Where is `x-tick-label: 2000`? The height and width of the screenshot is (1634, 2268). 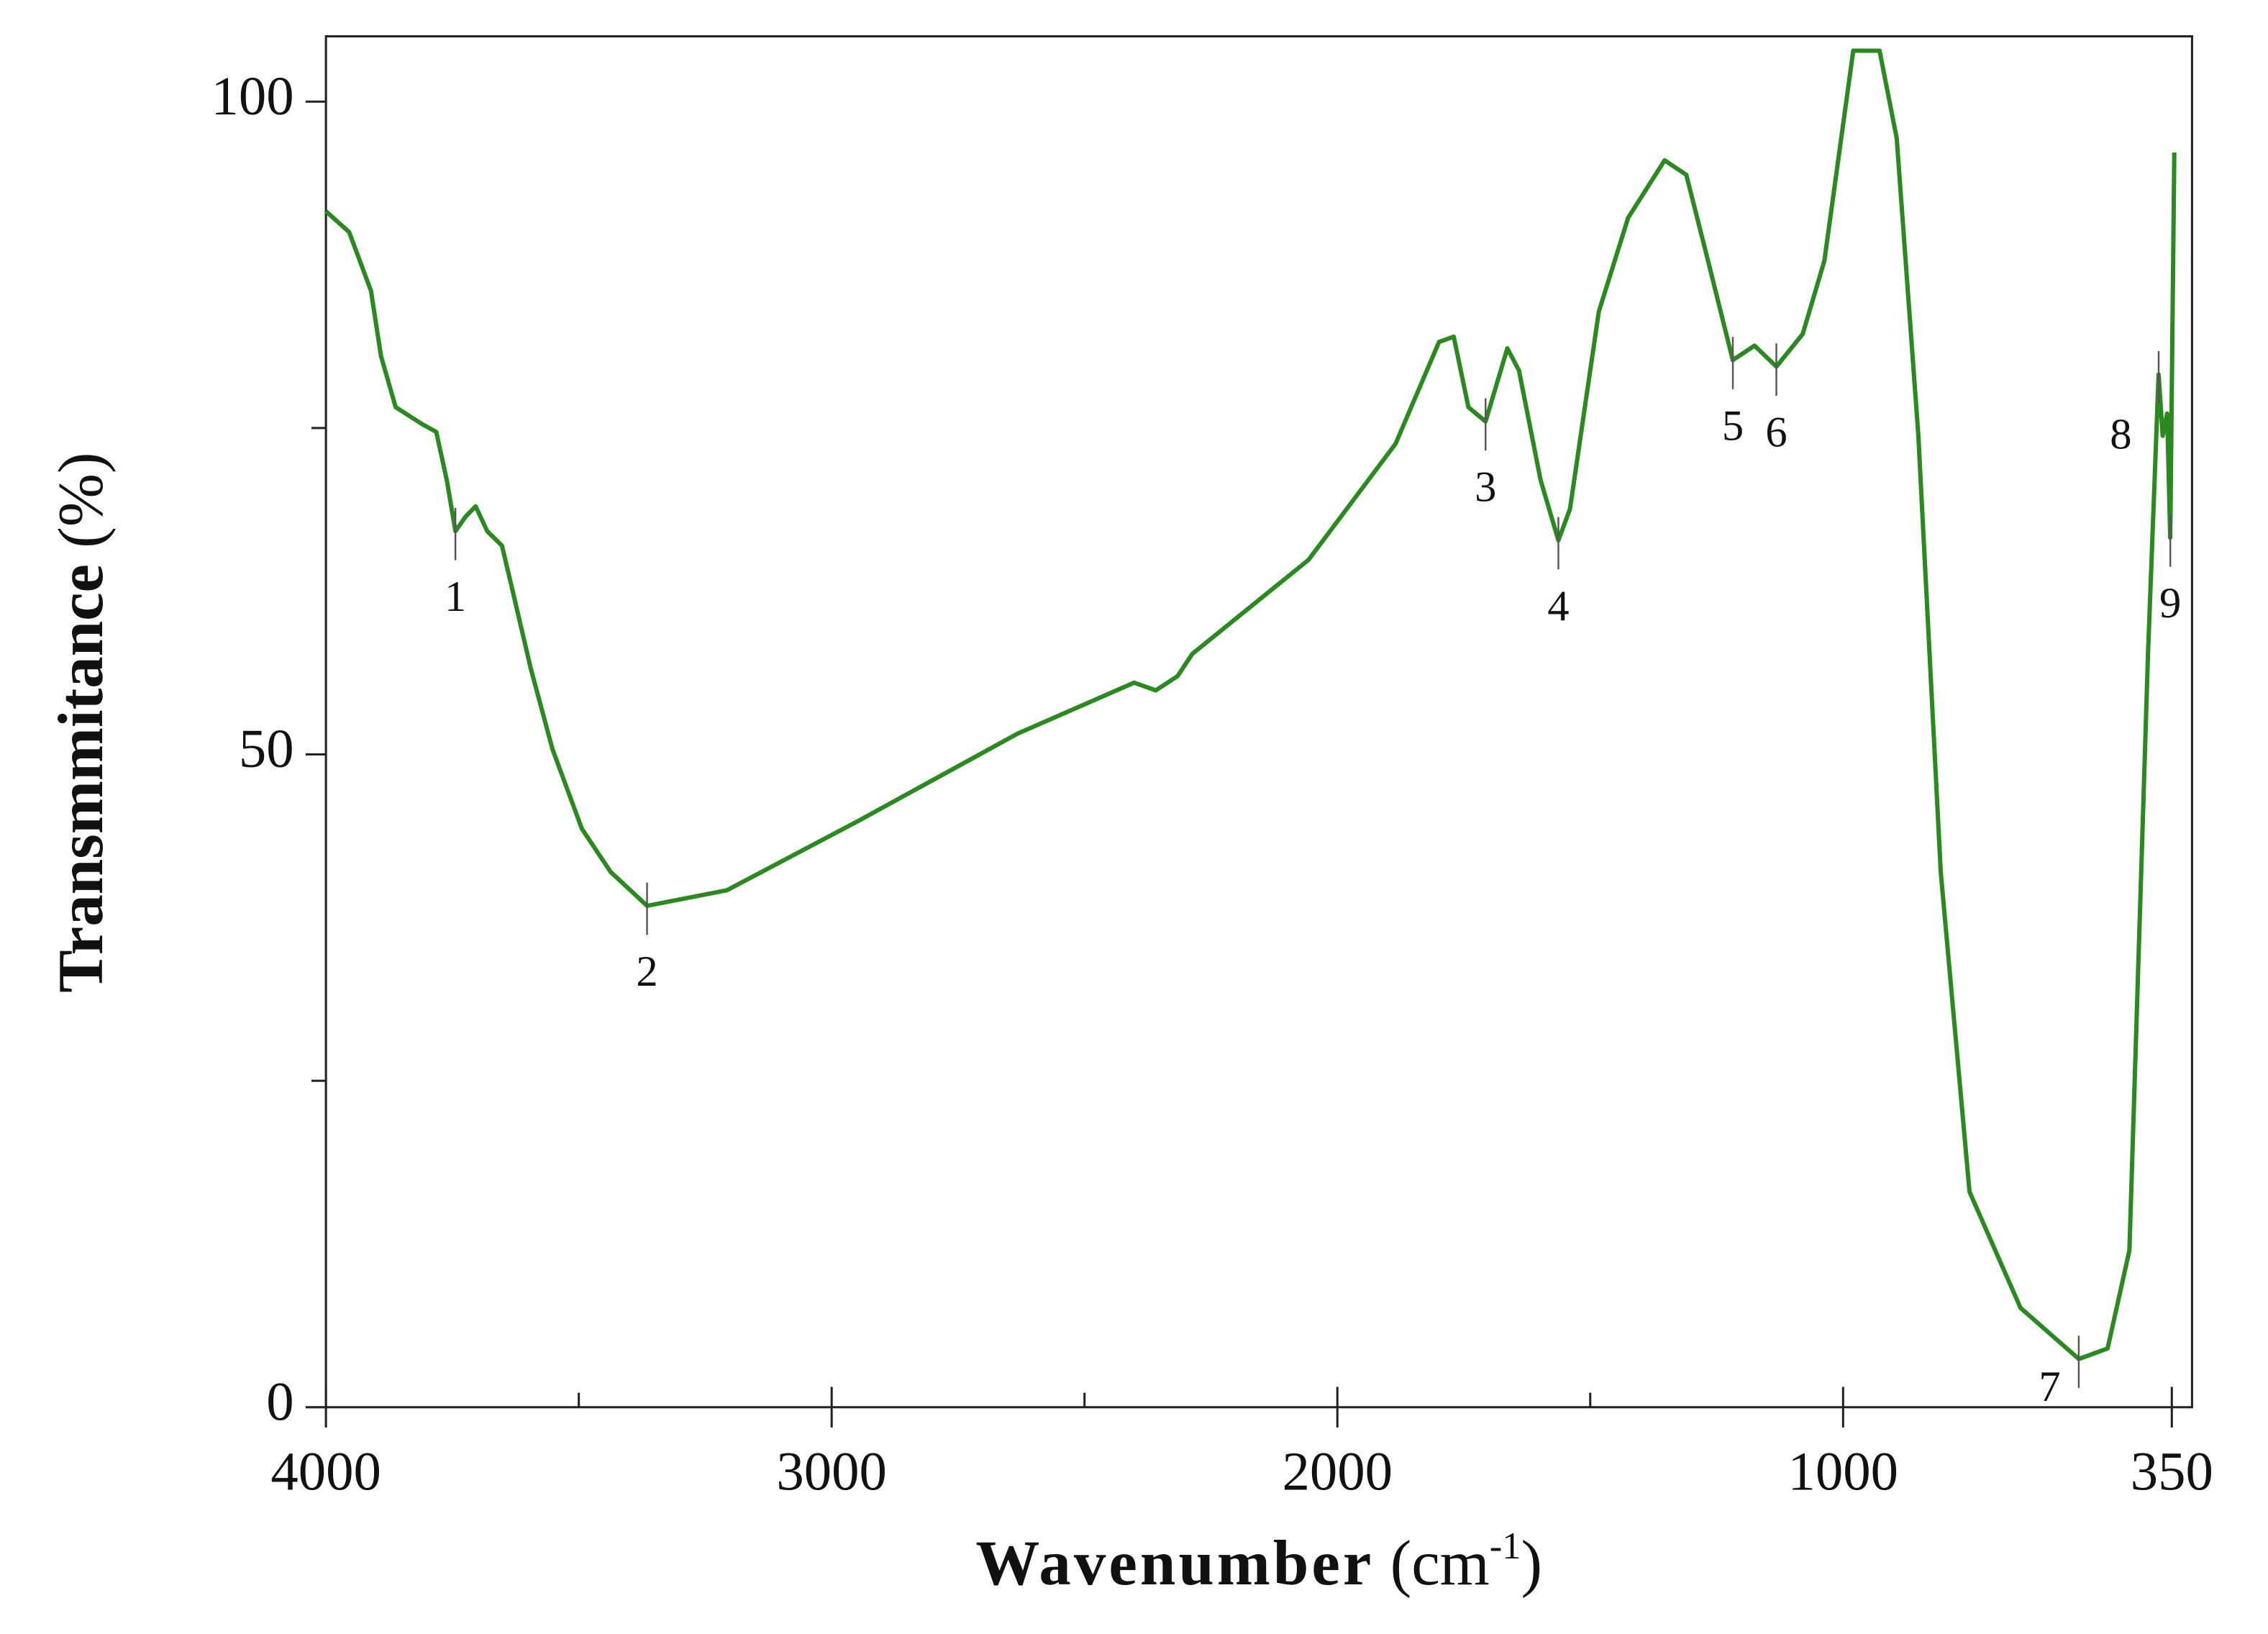
x-tick-label: 2000 is located at coordinates (1337, 1471).